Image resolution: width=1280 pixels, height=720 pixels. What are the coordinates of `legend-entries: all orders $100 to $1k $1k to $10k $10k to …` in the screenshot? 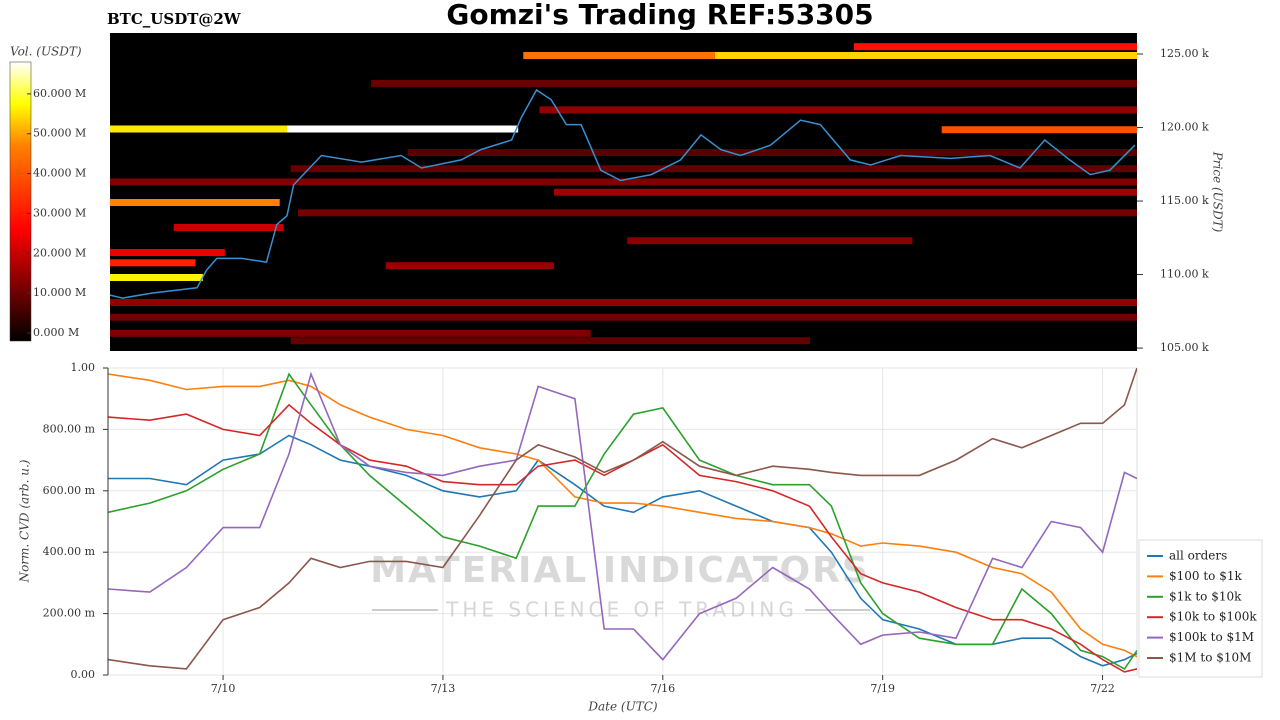 It's located at (1202, 607).